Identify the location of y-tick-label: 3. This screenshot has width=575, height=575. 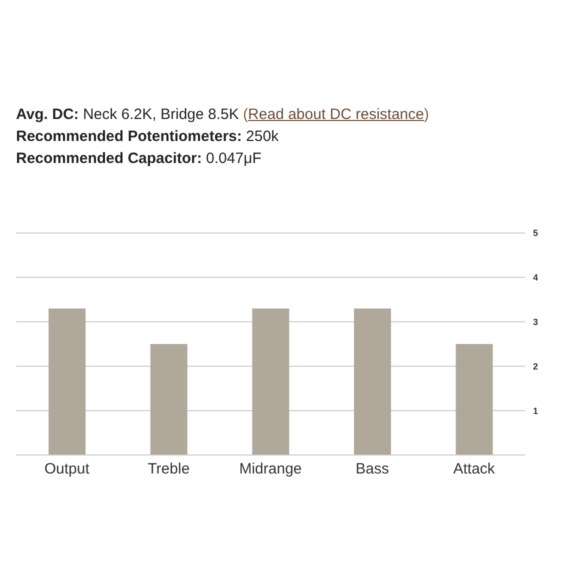
(535, 321).